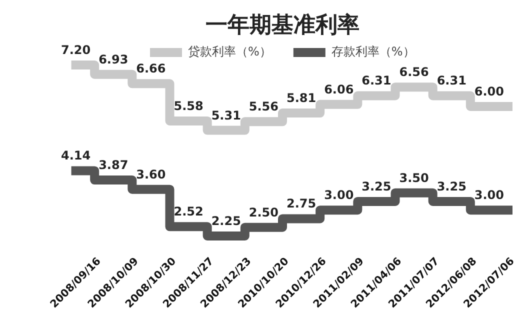 The width and height of the screenshot is (532, 323). I want to click on data-label: 2.75, so click(301, 203).